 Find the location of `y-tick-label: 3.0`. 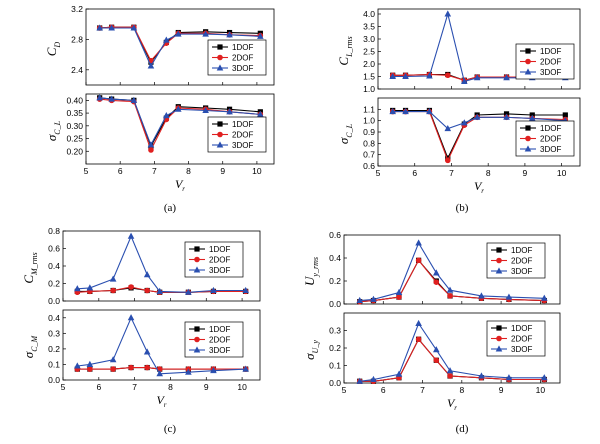

y-tick-label: 3.0 is located at coordinates (369, 39).